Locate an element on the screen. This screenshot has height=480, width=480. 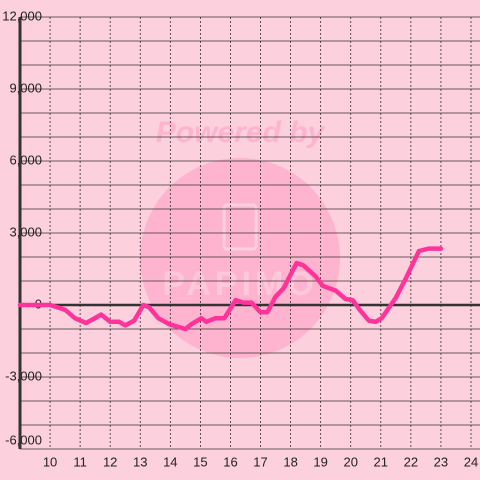
x-tick-label: 24 is located at coordinates (471, 461).